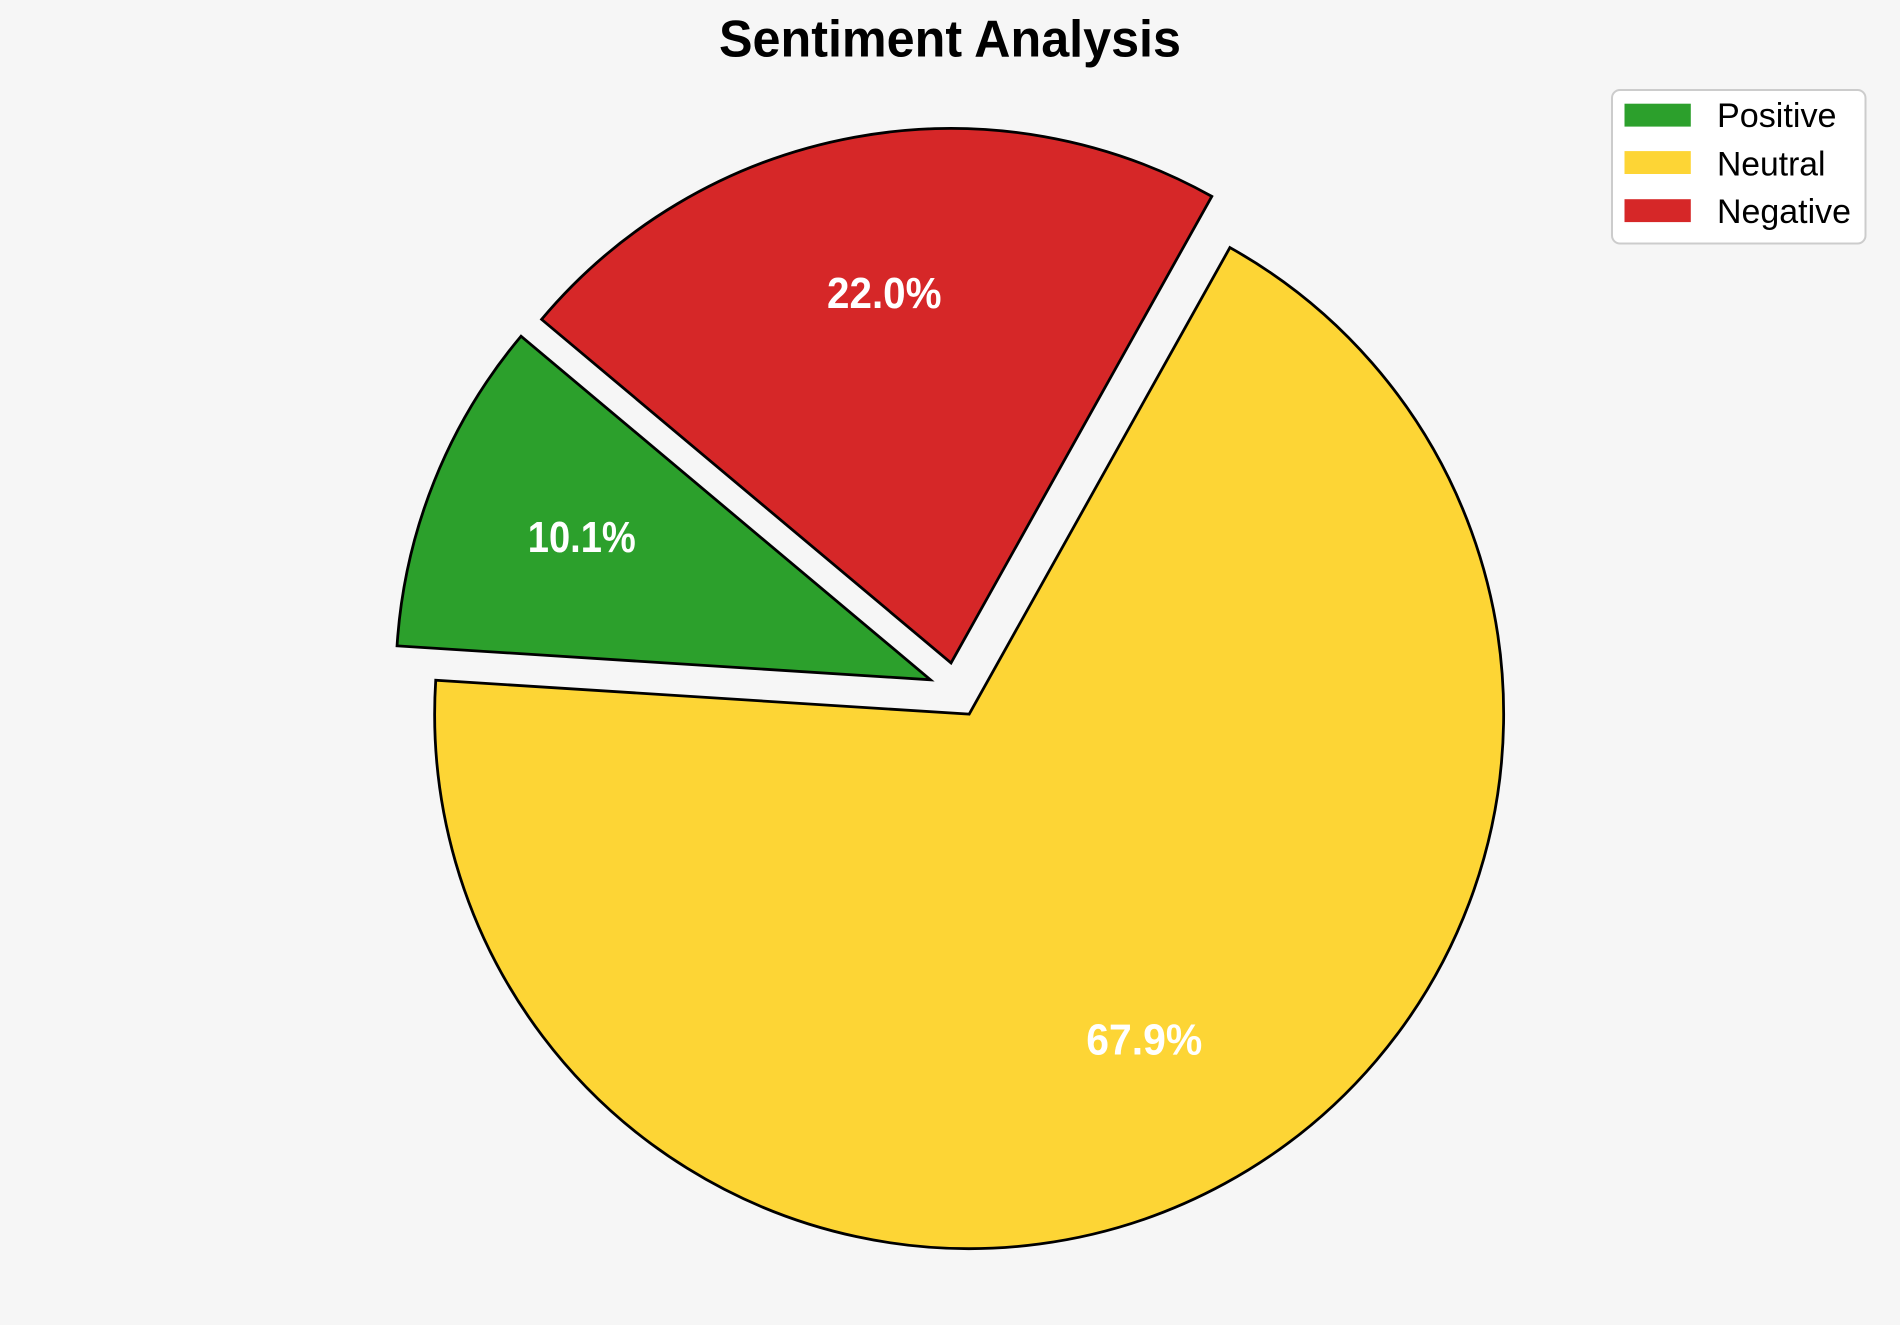 This screenshot has height=1325, width=1900. What do you see at coordinates (1777, 116) in the screenshot?
I see `svg-text: Positive` at bounding box center [1777, 116].